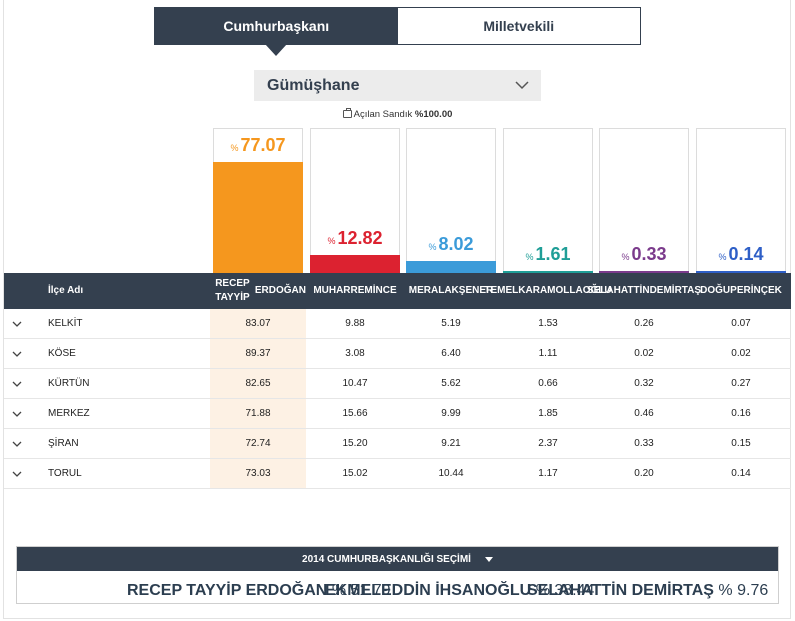  I want to click on candidate-result-cell: 5.62, so click(451, 383).